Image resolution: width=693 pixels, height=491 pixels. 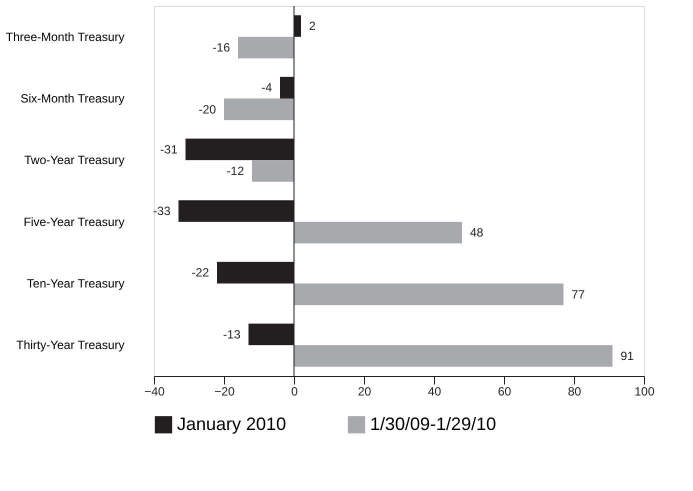 What do you see at coordinates (207, 109) in the screenshot?
I see `data-label: -20` at bounding box center [207, 109].